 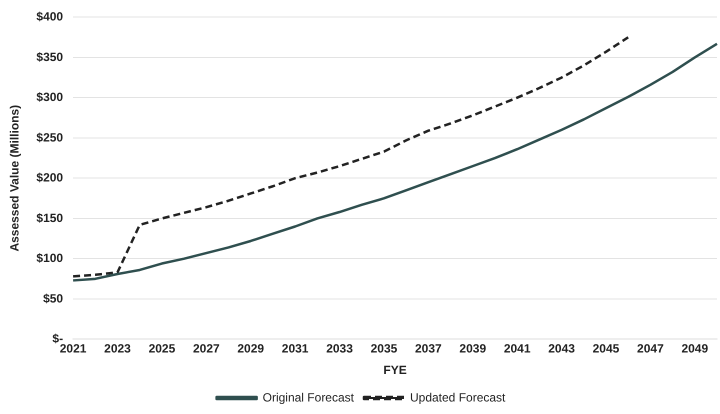 What do you see at coordinates (50, 217) in the screenshot?
I see `y-tick-label: $150` at bounding box center [50, 217].